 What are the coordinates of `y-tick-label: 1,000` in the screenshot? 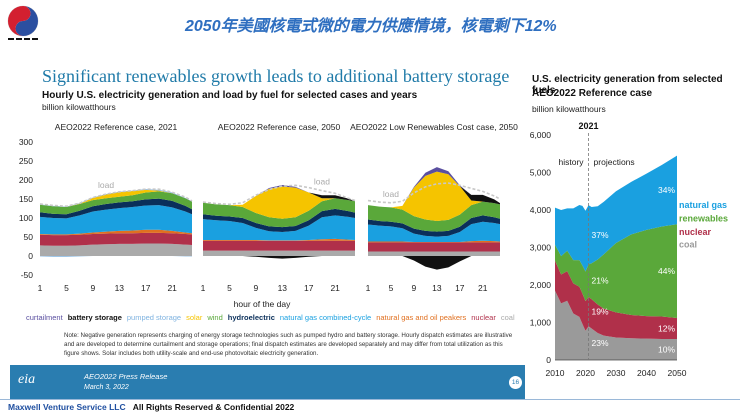 It's located at (541, 323).